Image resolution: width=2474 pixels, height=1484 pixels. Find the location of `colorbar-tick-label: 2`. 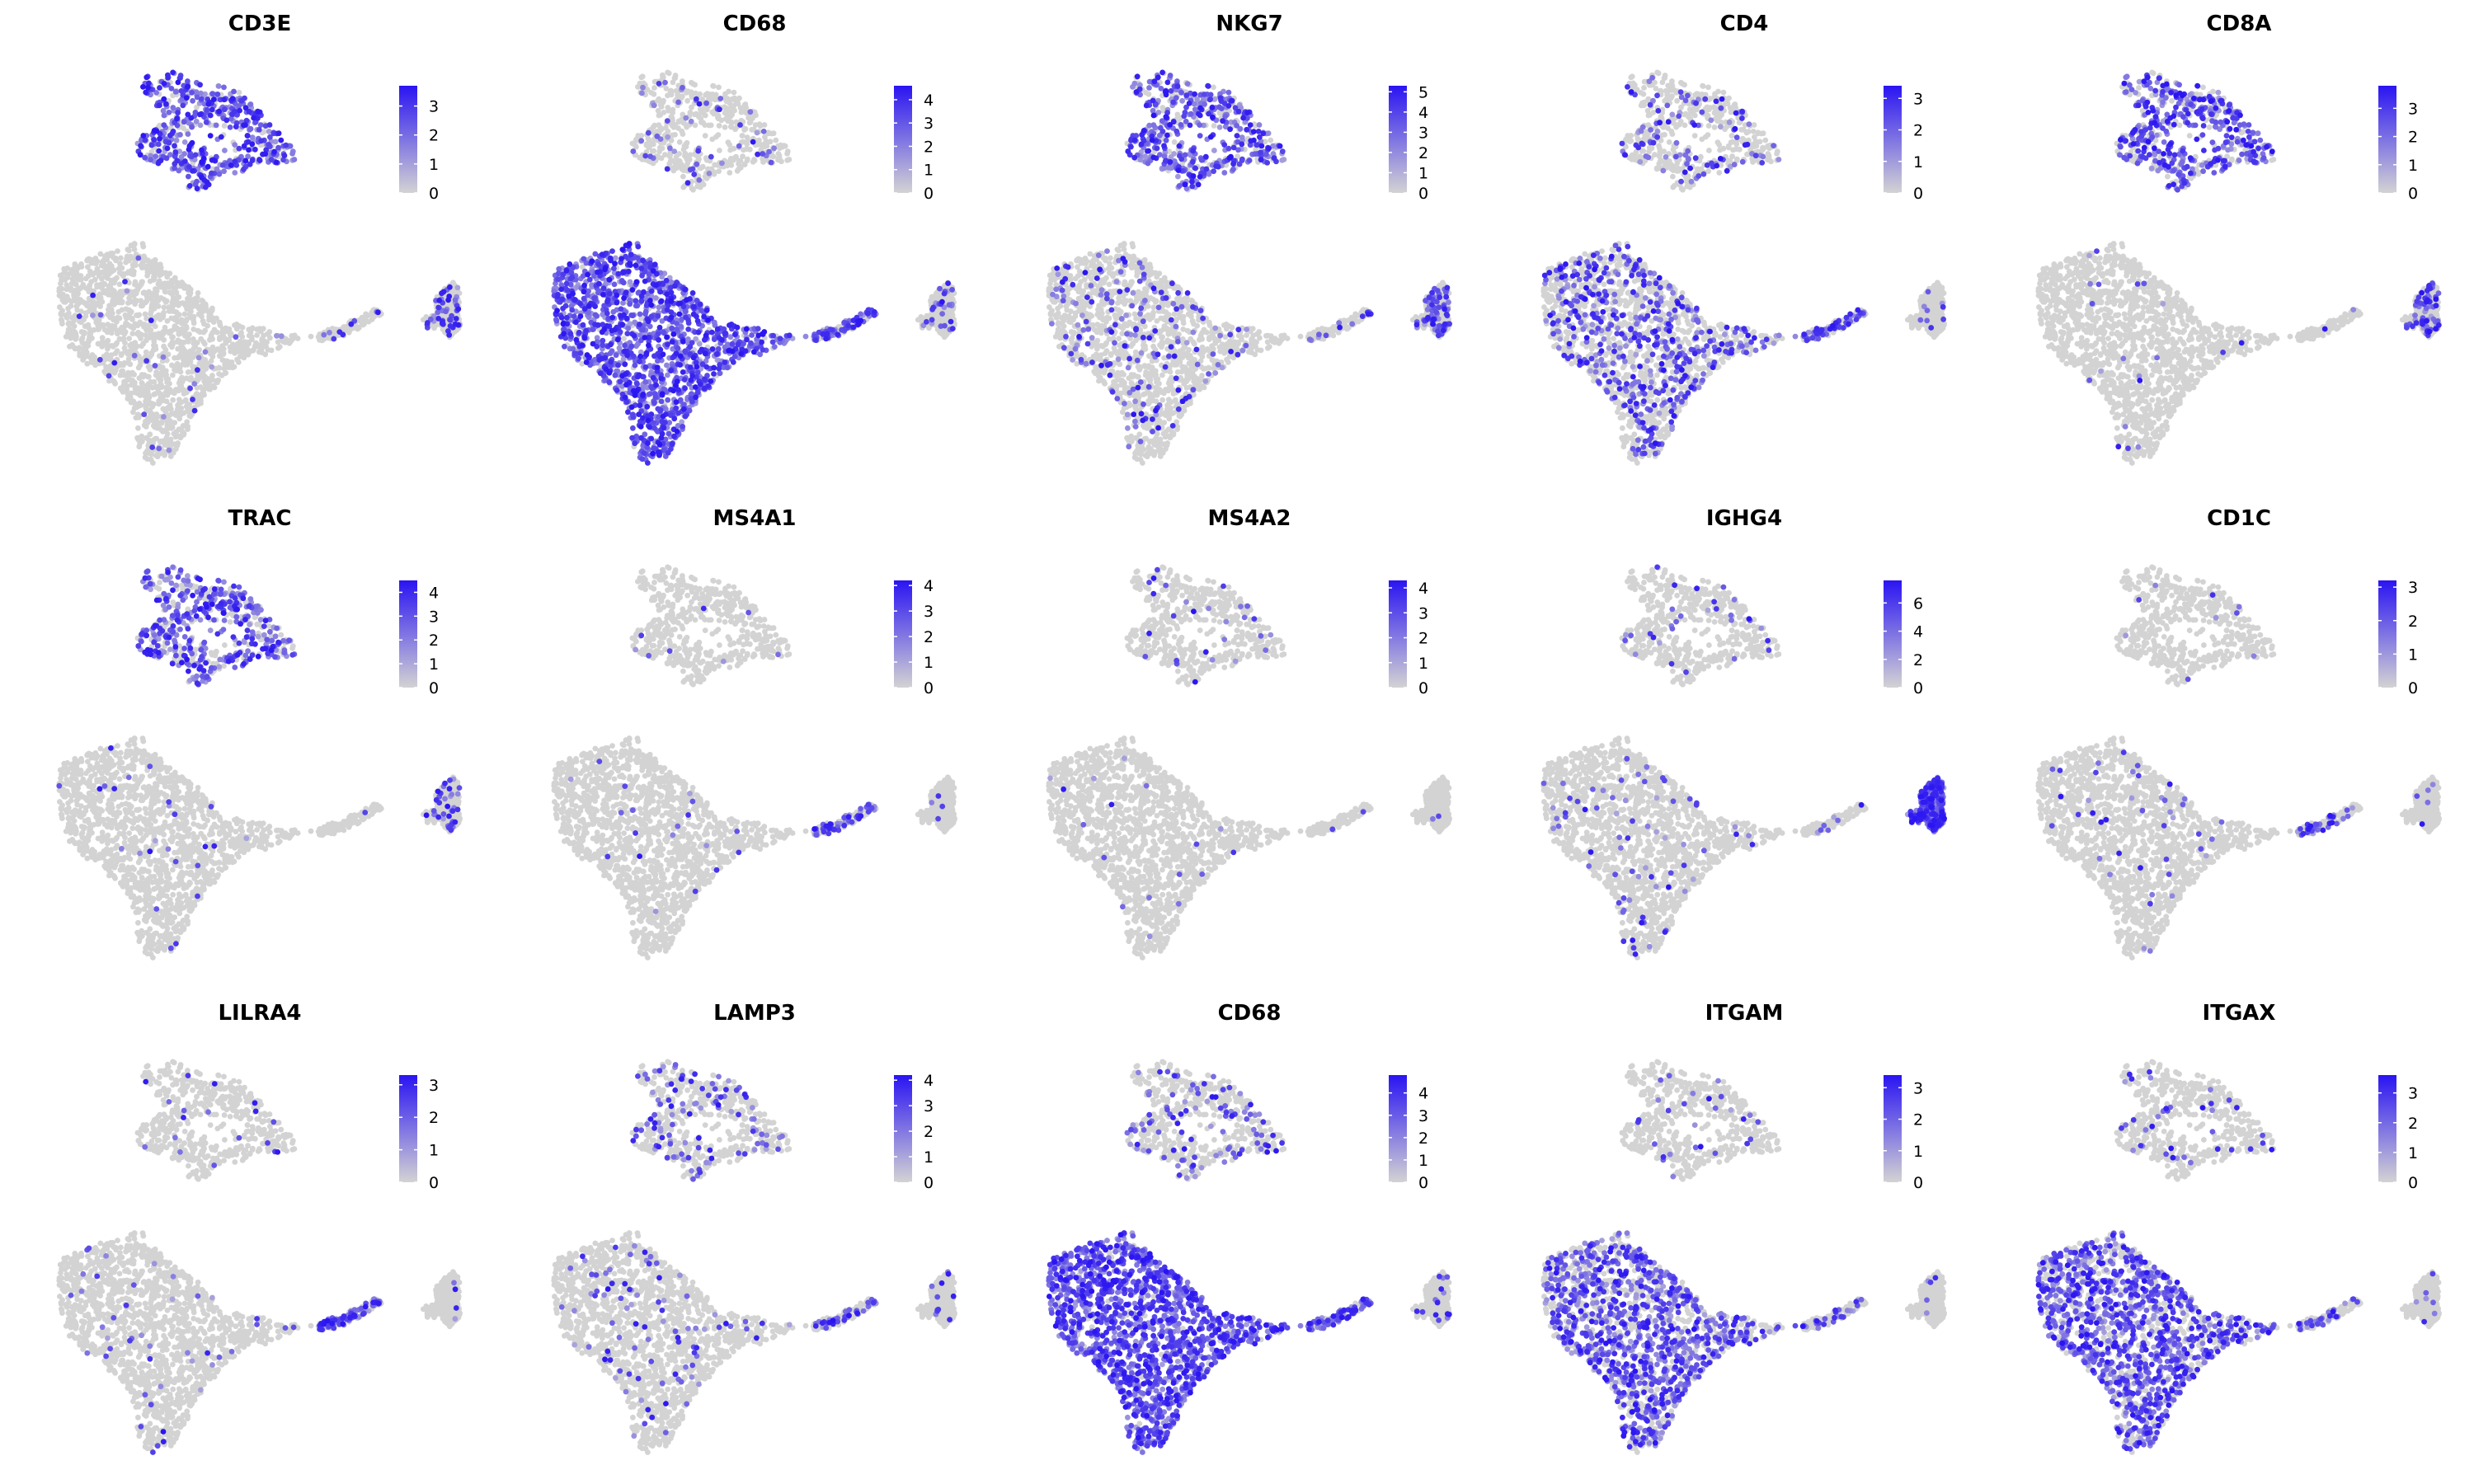

colorbar-tick-label: 2 is located at coordinates (434, 136).